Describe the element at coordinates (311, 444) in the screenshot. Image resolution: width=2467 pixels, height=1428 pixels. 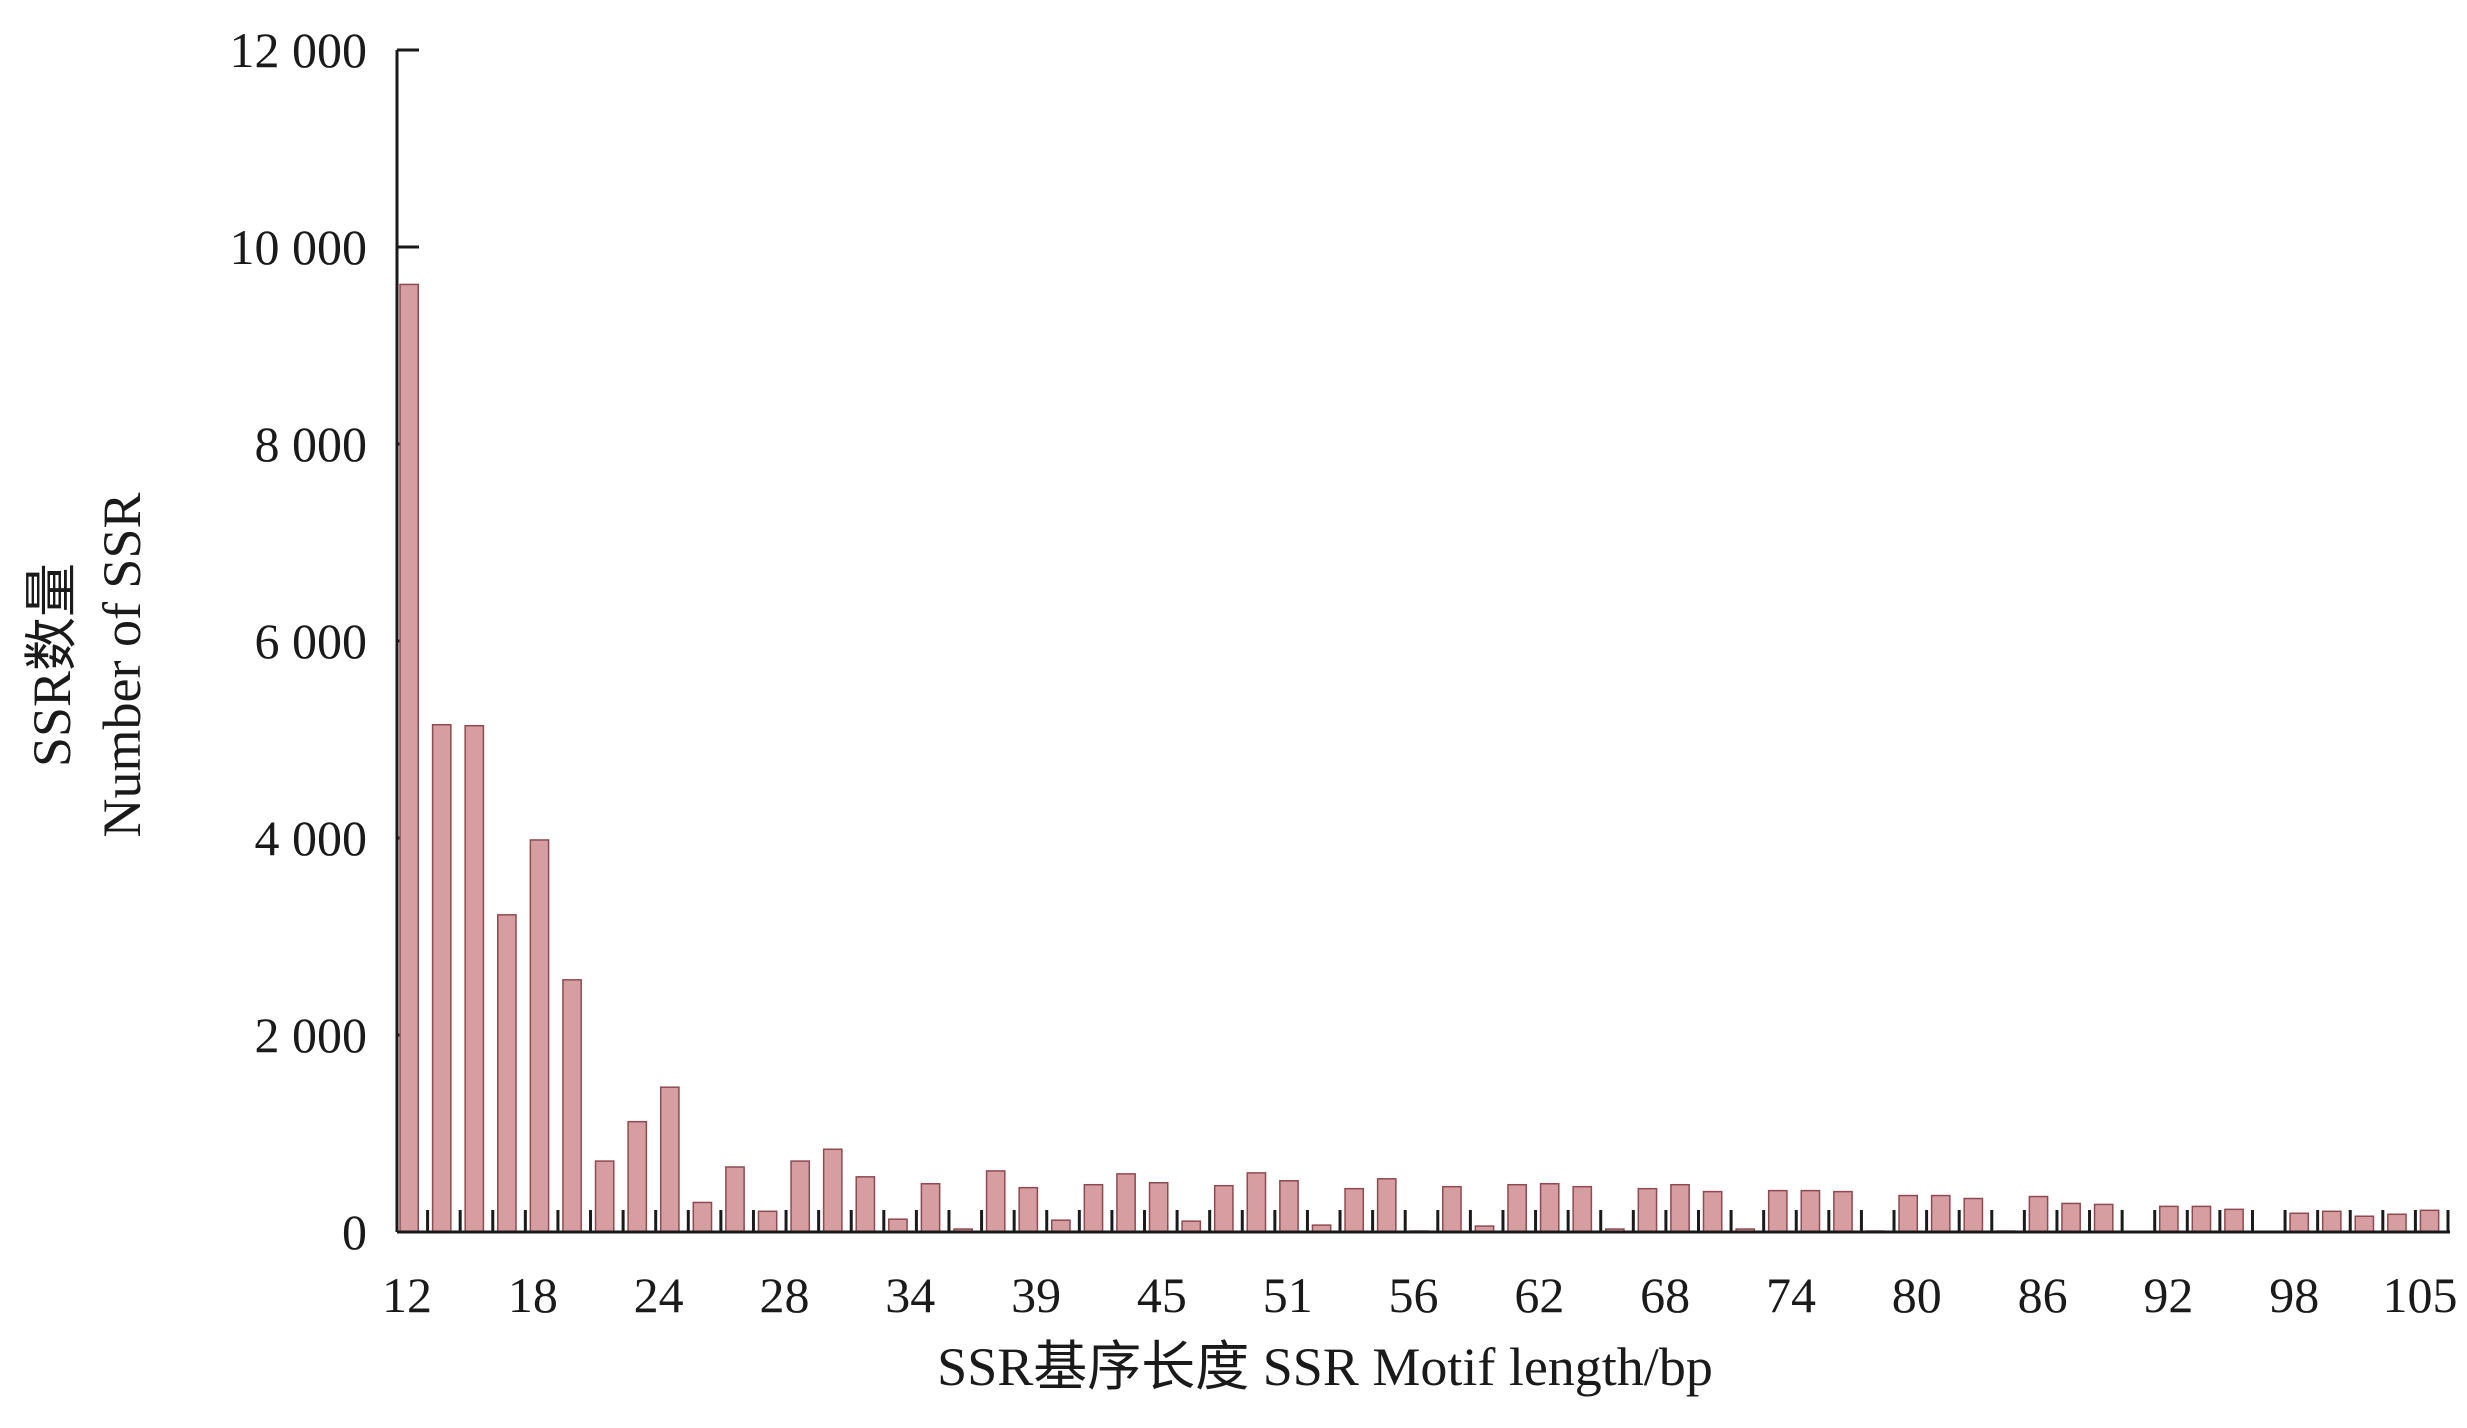
I see `y-tick-label: 8 000` at that location.